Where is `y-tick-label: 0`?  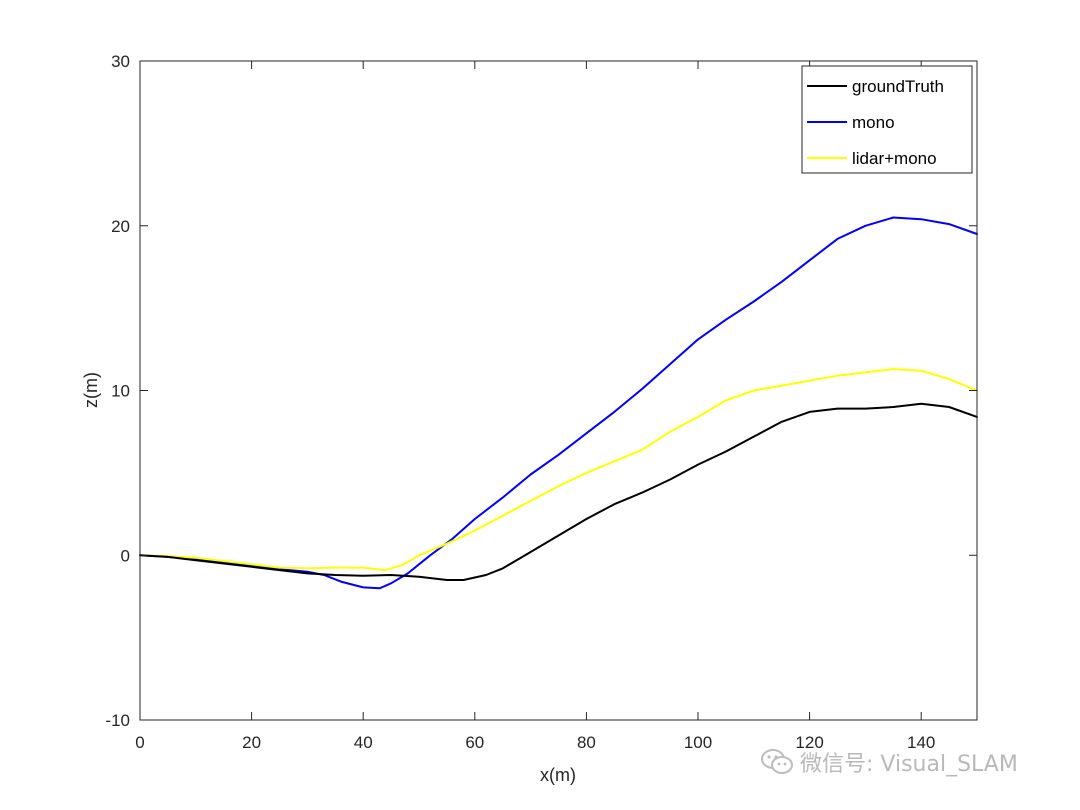
y-tick-label: 0 is located at coordinates (125, 555).